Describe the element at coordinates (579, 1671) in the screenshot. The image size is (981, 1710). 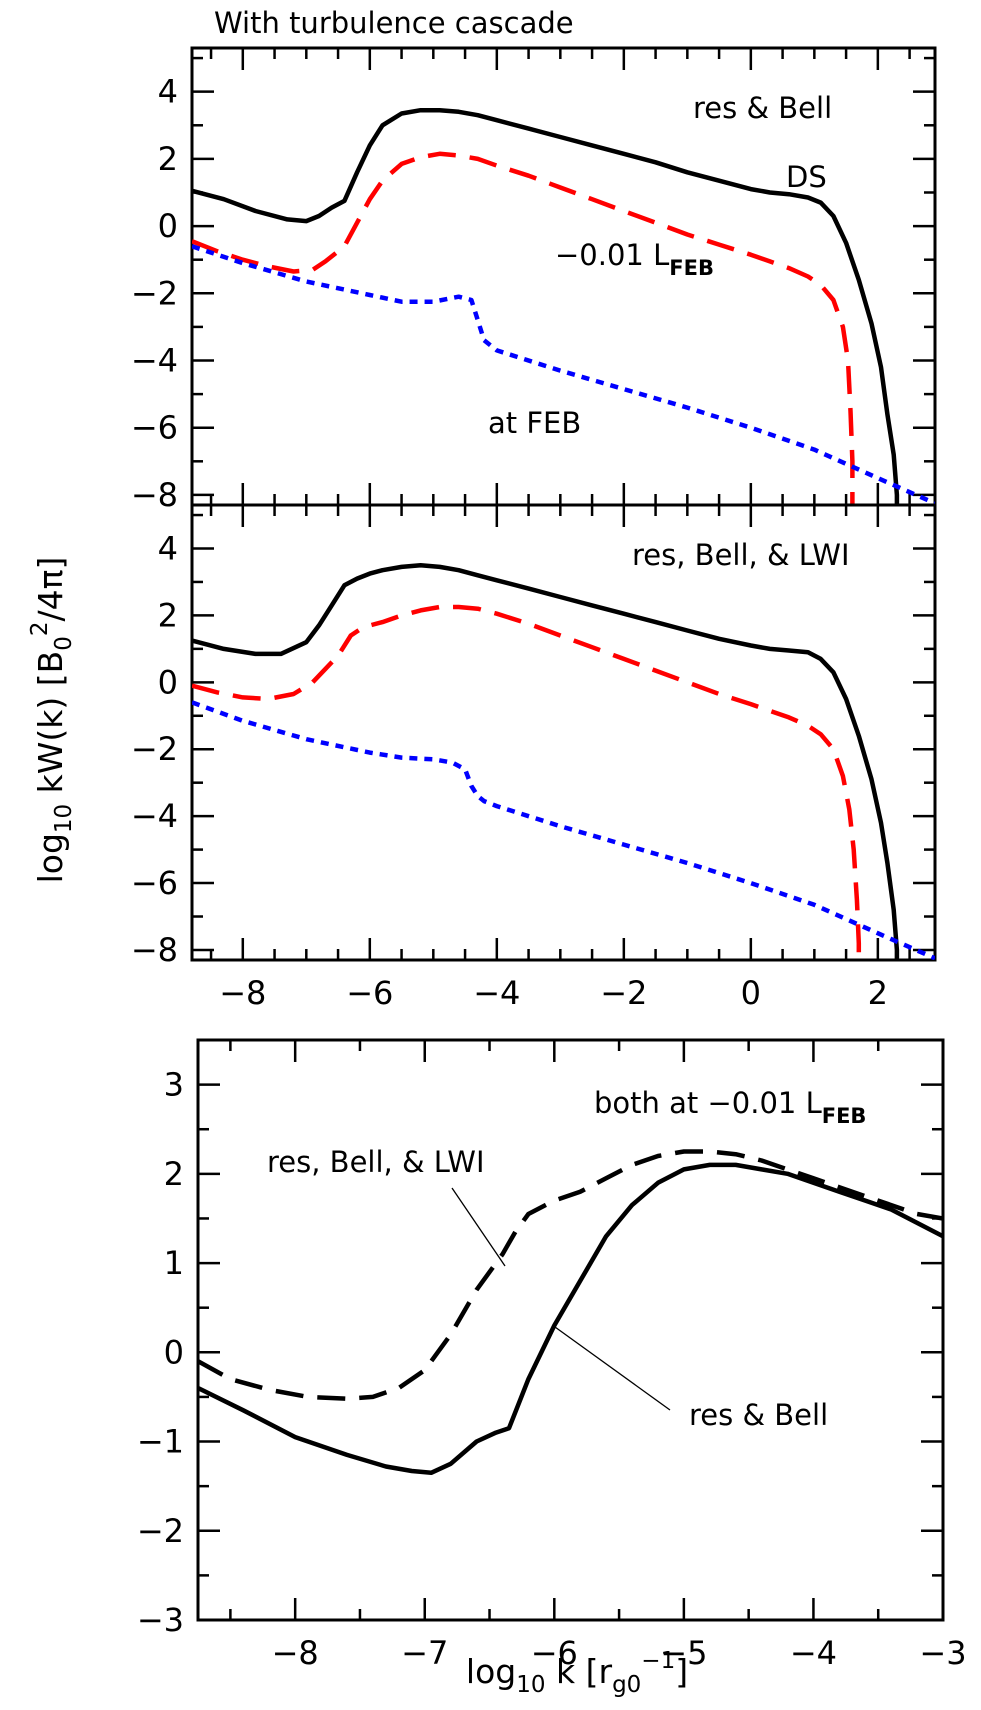
I see `xlabel-mid: k [r` at that location.